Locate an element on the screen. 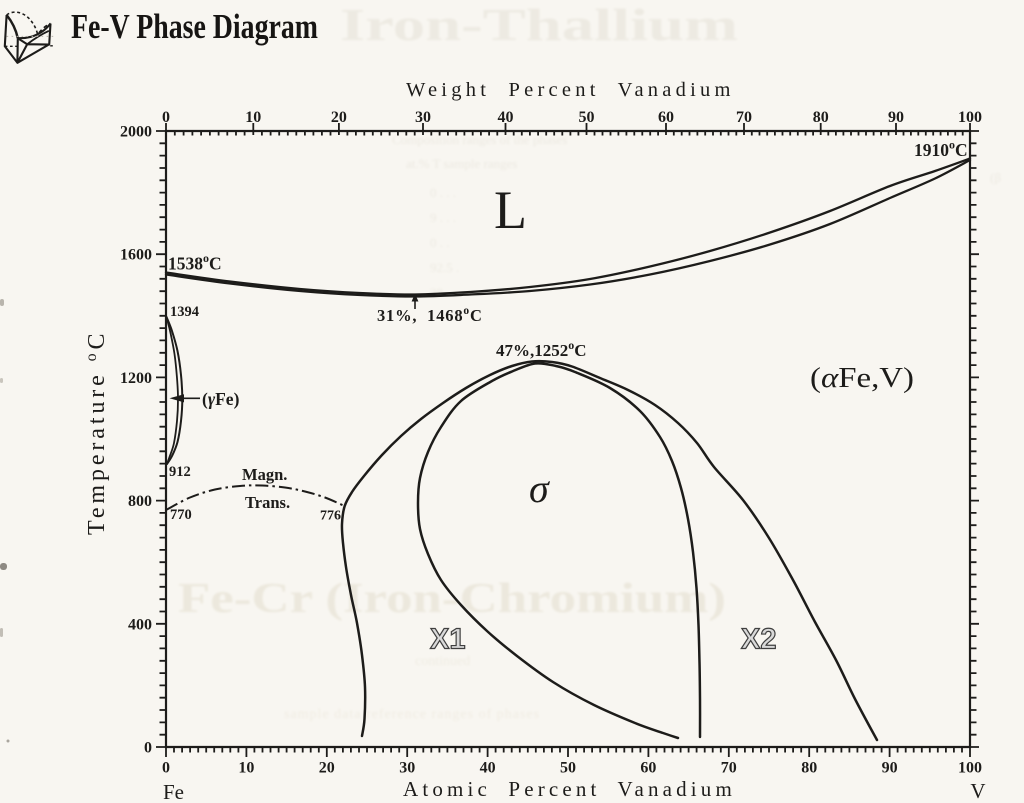  svg-text:sample data reference ranges: sample data reference ranges of phases is located at coordinates (412, 714).